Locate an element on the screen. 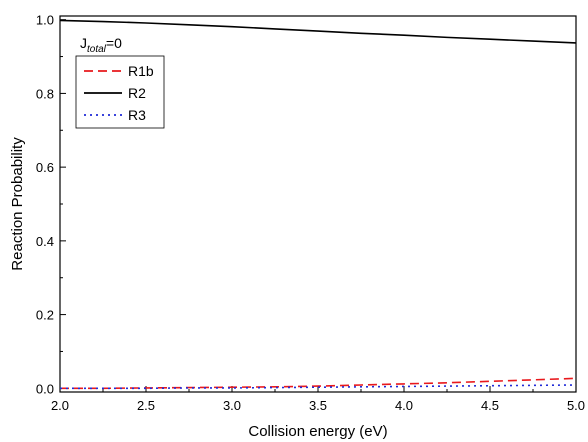 The height and width of the screenshot is (442, 588). legend-label-r3: R3 is located at coordinates (137, 115).